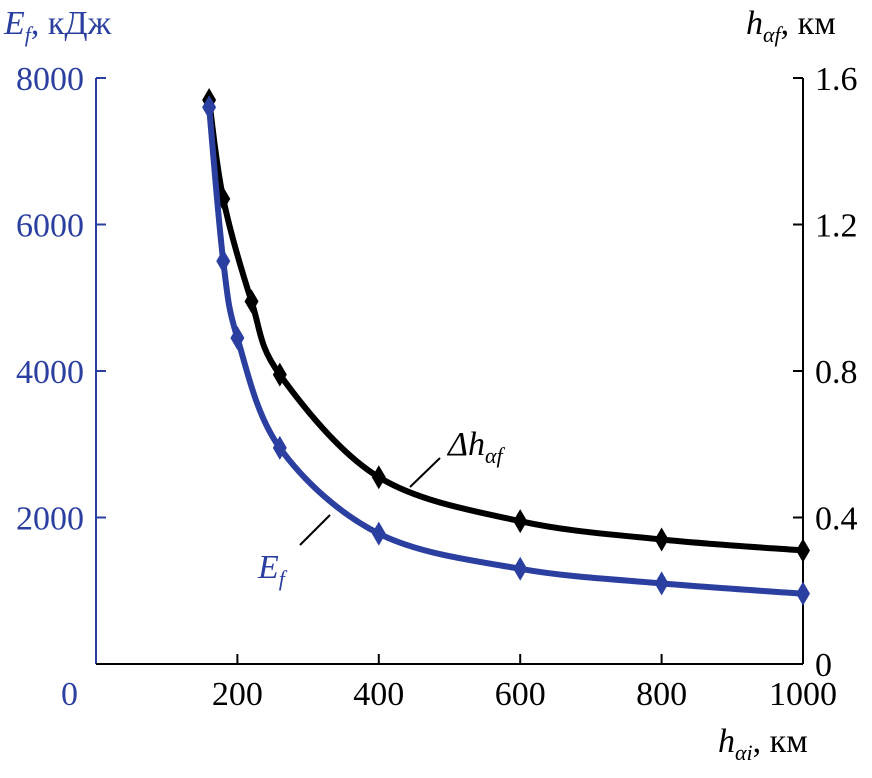  I want to click on ef-series-label: Ef, so click(272, 570).